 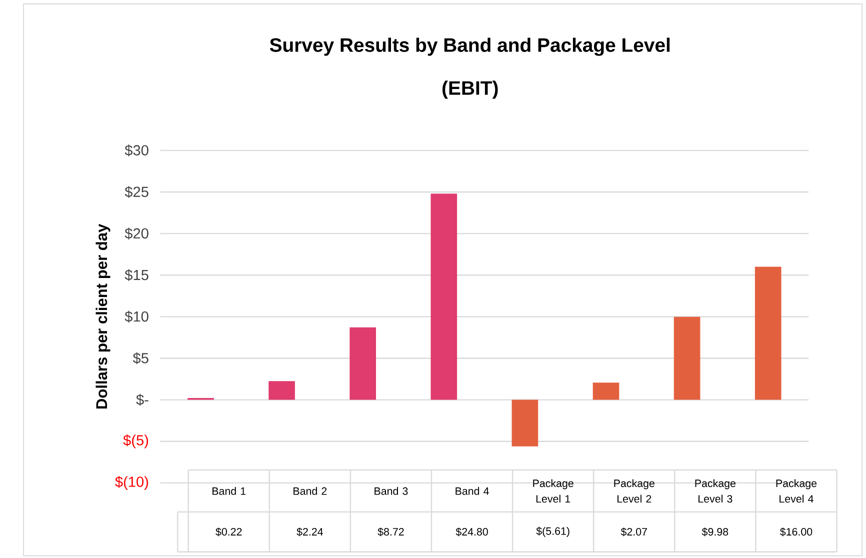 I want to click on x-tick-label: Band 4, so click(x=472, y=491).